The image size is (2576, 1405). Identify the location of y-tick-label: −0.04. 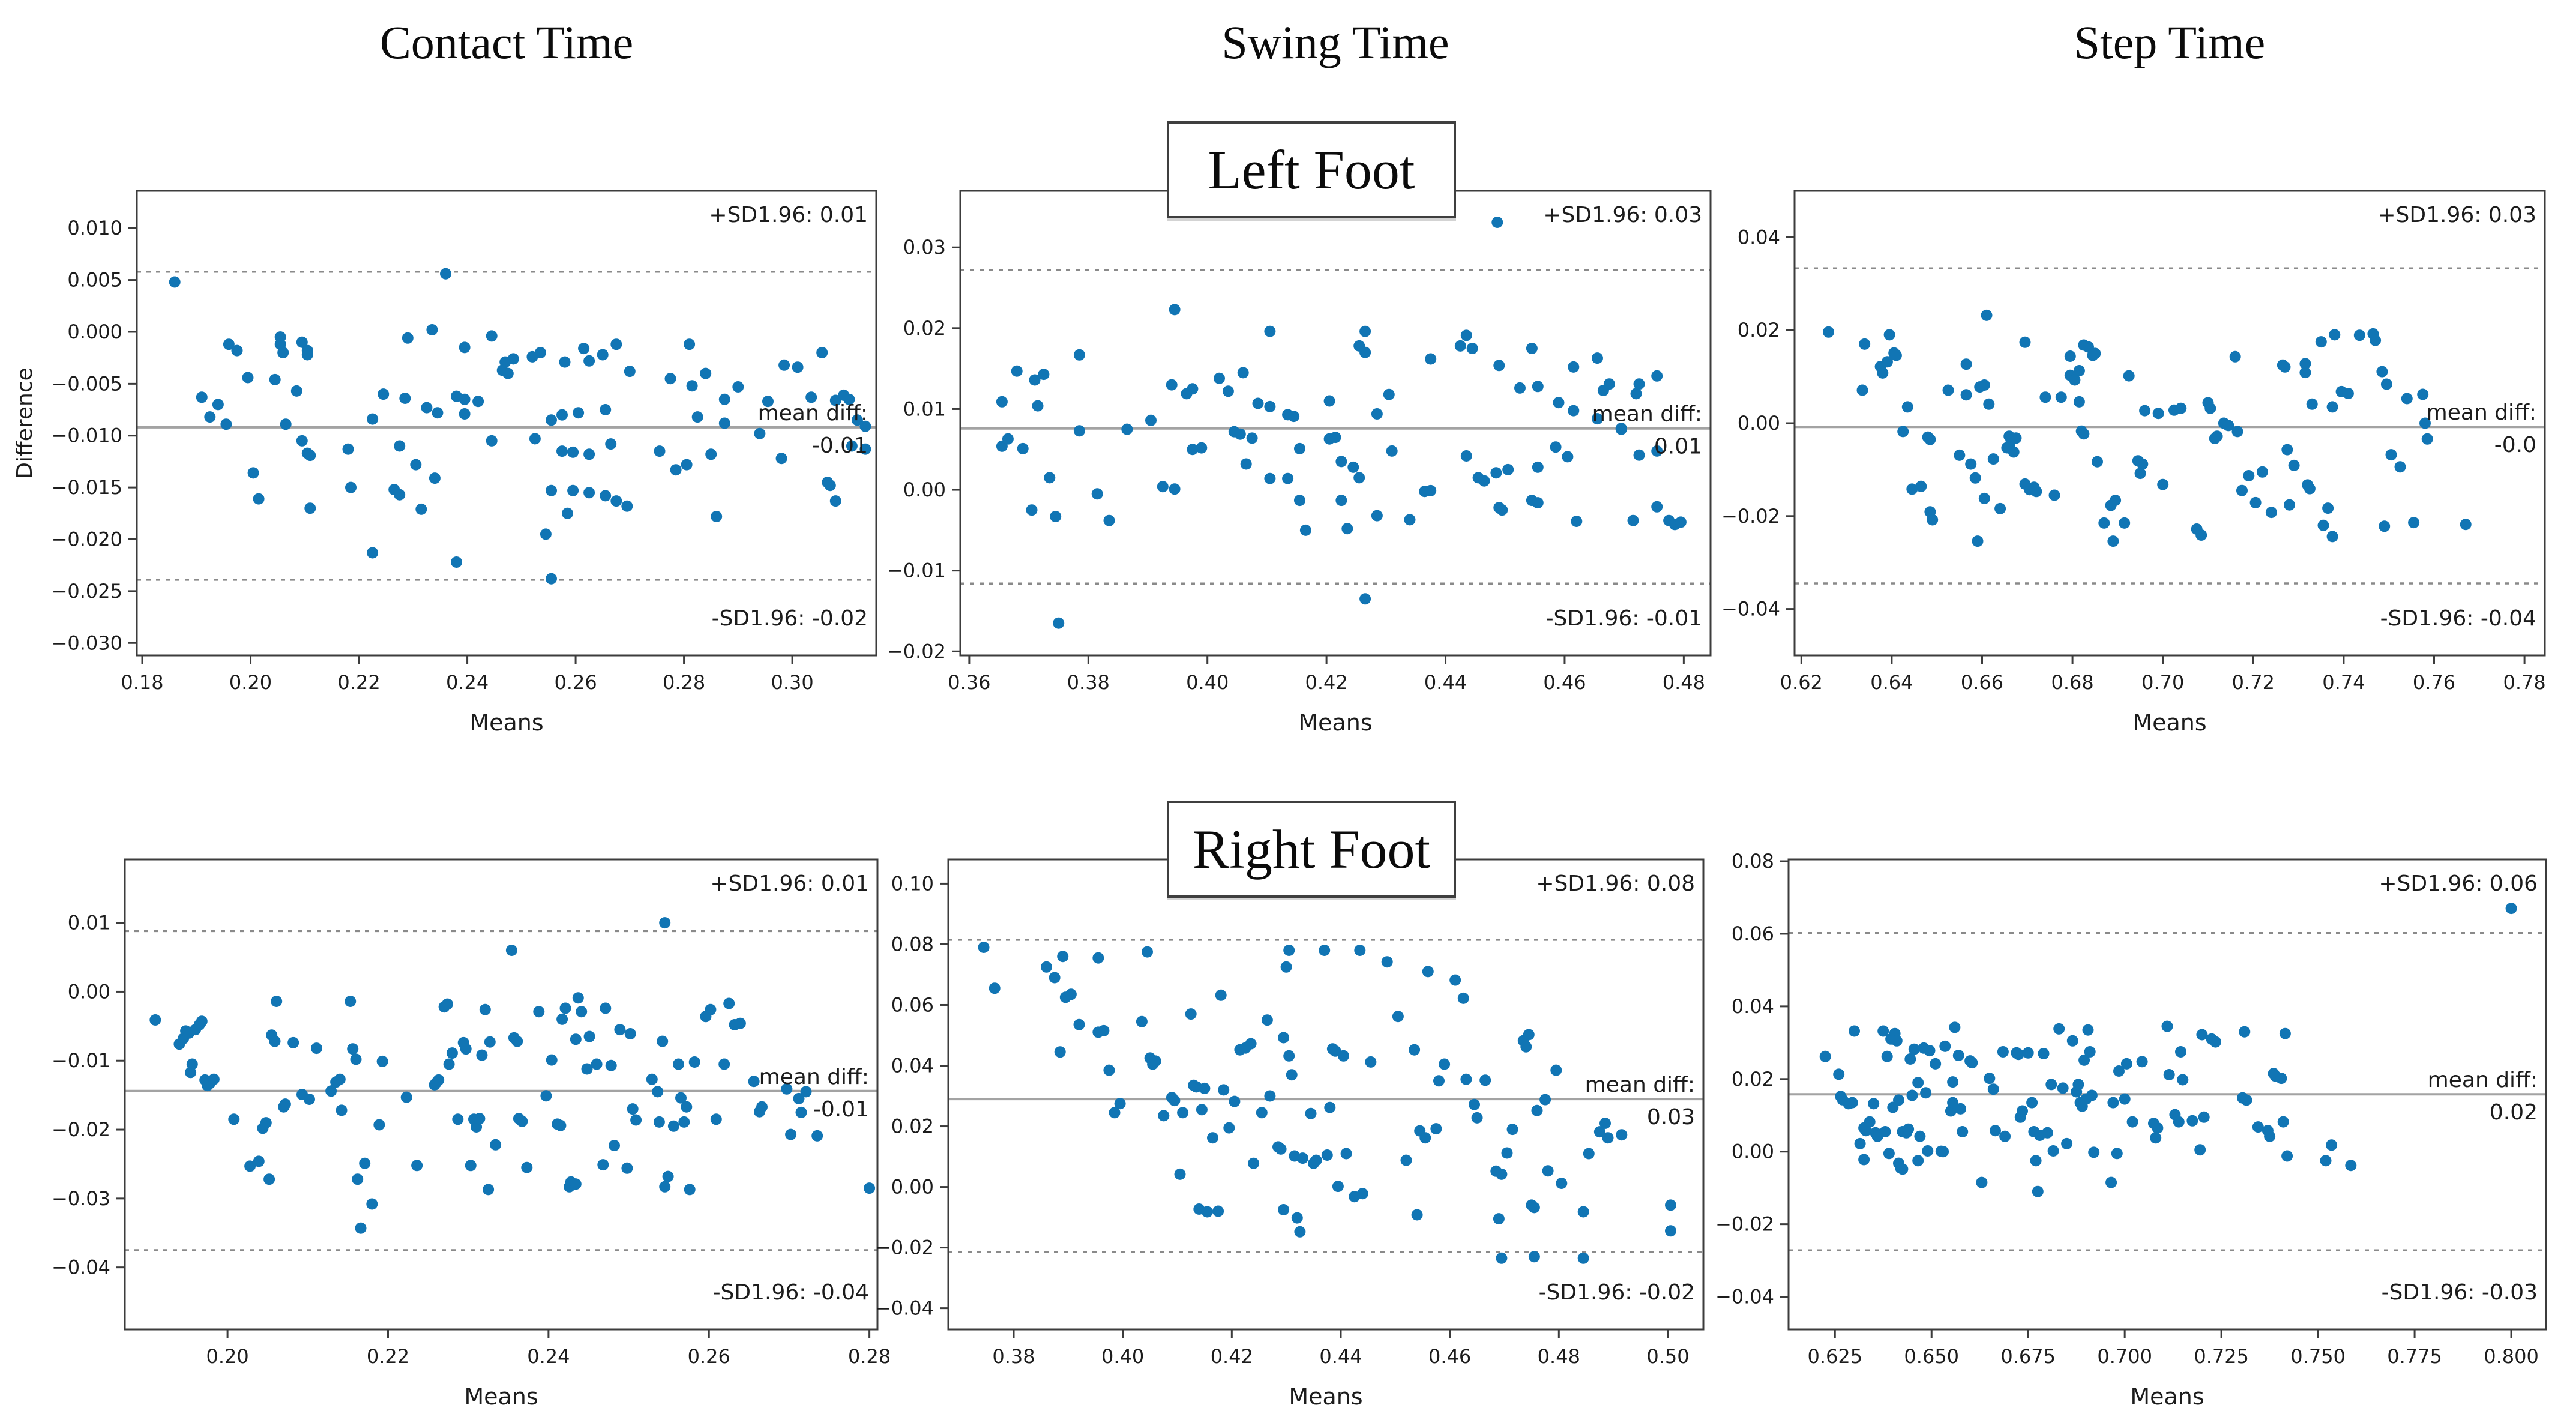
(81, 1267).